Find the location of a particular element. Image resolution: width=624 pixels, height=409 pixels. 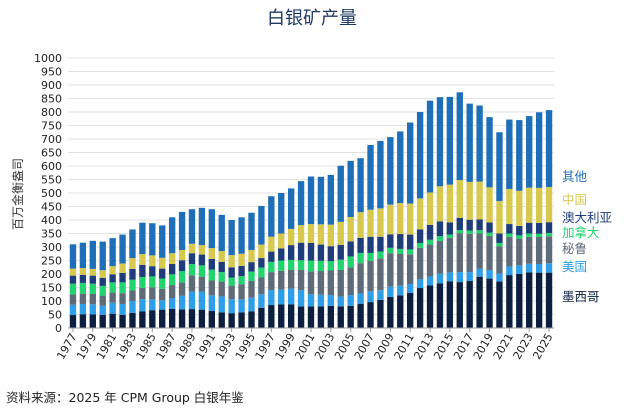

y-tick-label: 50 is located at coordinates (55, 315).